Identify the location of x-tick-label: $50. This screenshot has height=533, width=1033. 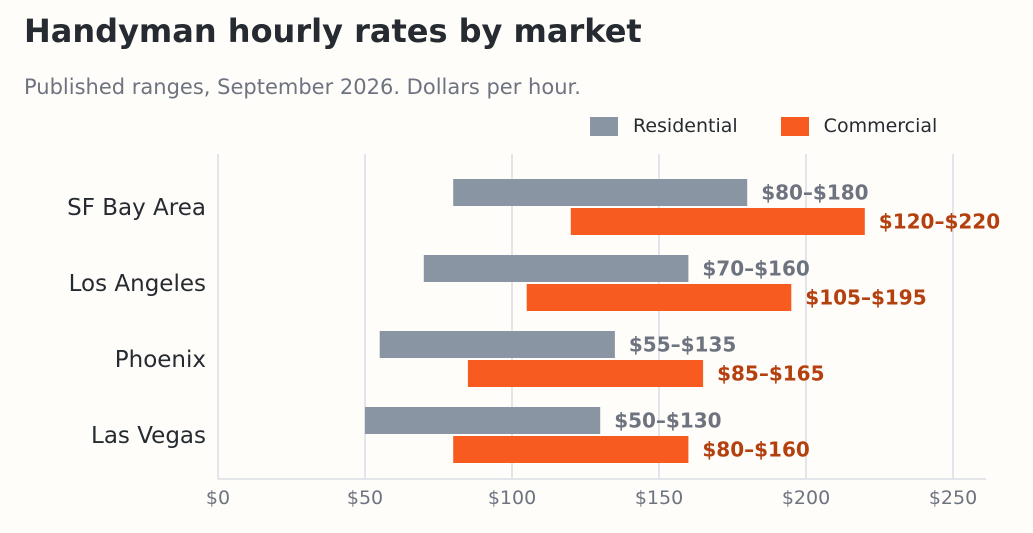
(365, 498).